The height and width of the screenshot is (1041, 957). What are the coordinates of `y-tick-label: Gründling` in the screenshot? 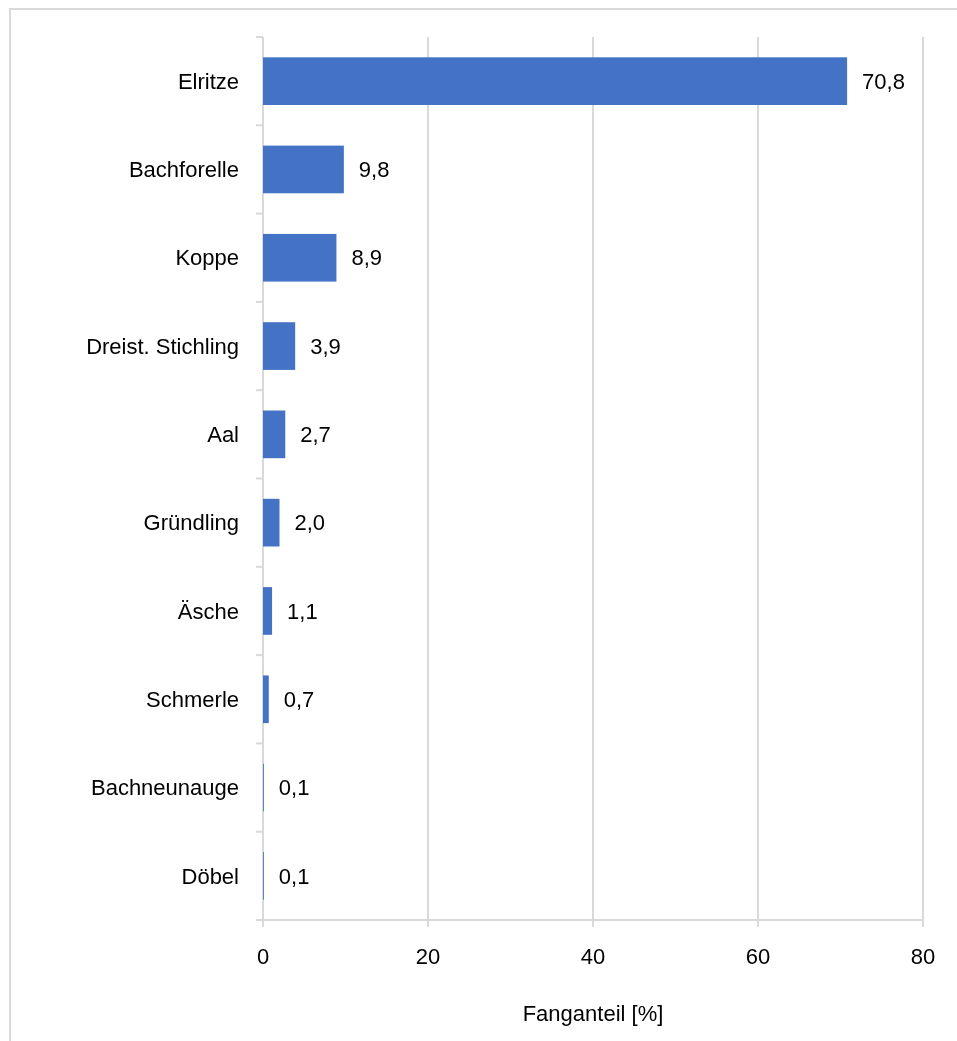 It's located at (191, 523).